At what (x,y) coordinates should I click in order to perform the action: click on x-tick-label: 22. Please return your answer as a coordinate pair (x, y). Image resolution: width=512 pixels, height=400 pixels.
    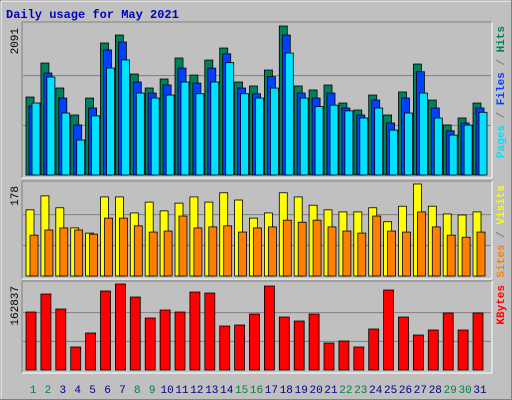
    Looking at the image, I should click on (345, 391).